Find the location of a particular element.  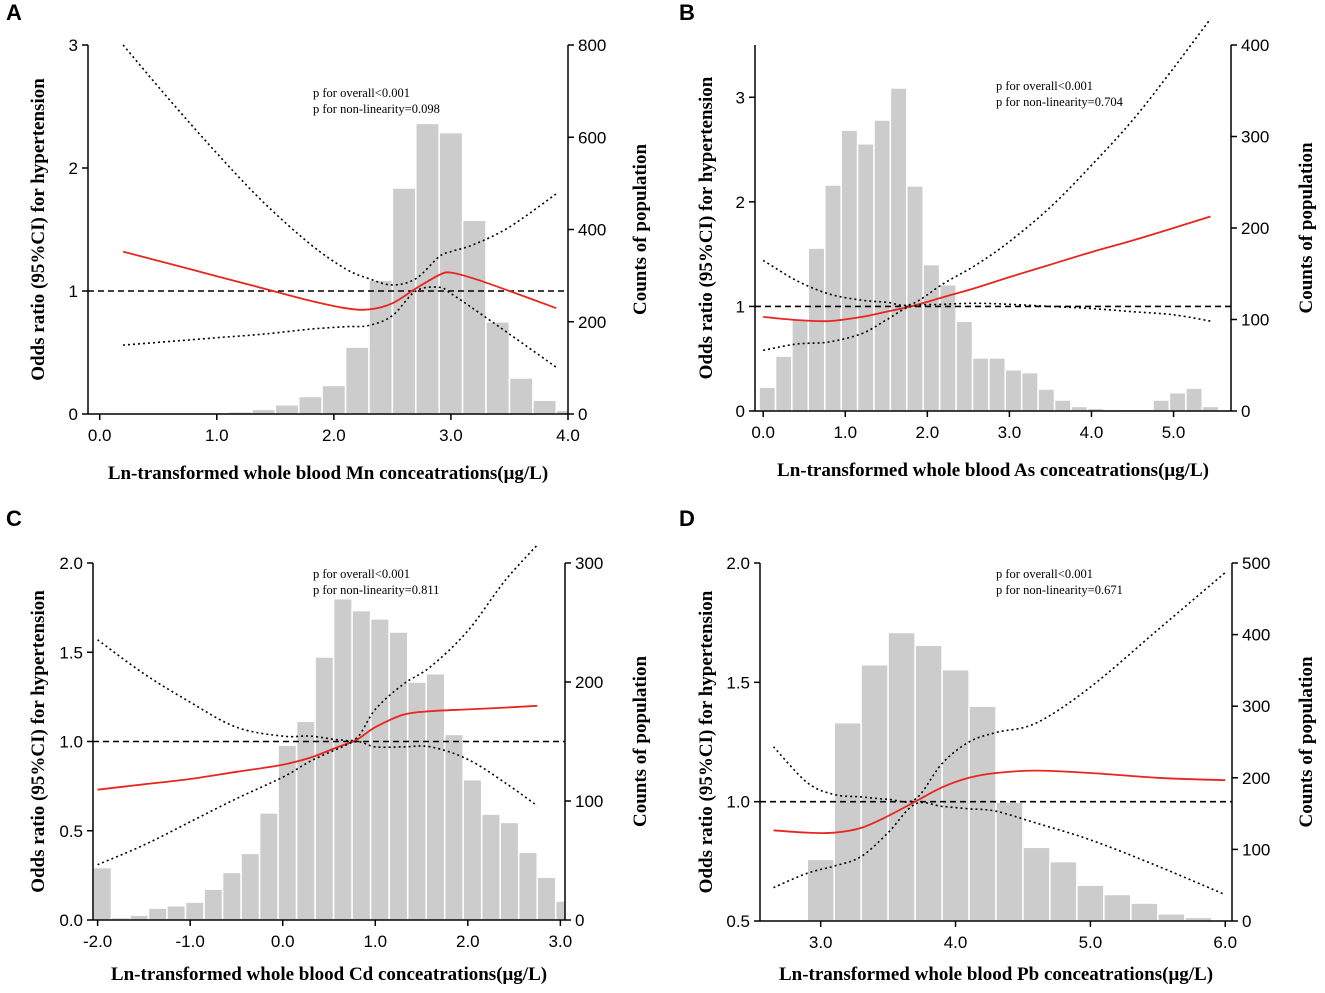

panel-b-y-right-tick-label: 400 is located at coordinates (1255, 45).